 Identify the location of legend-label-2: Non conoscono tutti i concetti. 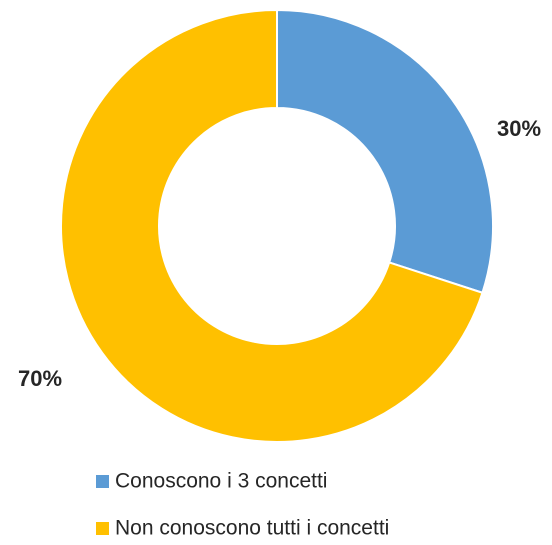
(252, 528).